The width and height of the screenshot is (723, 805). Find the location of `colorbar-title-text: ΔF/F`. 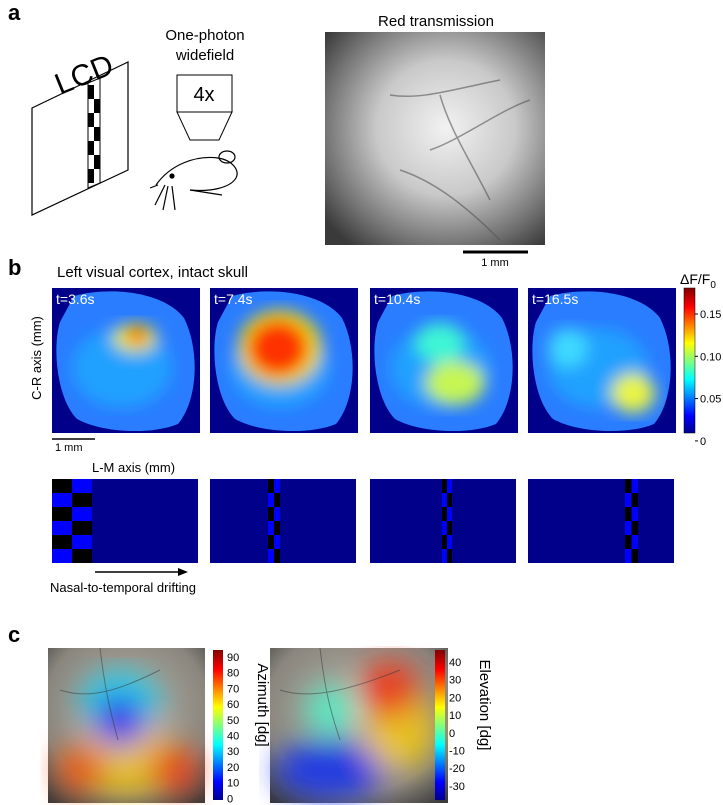

colorbar-title-text: ΔF/F is located at coordinates (695, 279).